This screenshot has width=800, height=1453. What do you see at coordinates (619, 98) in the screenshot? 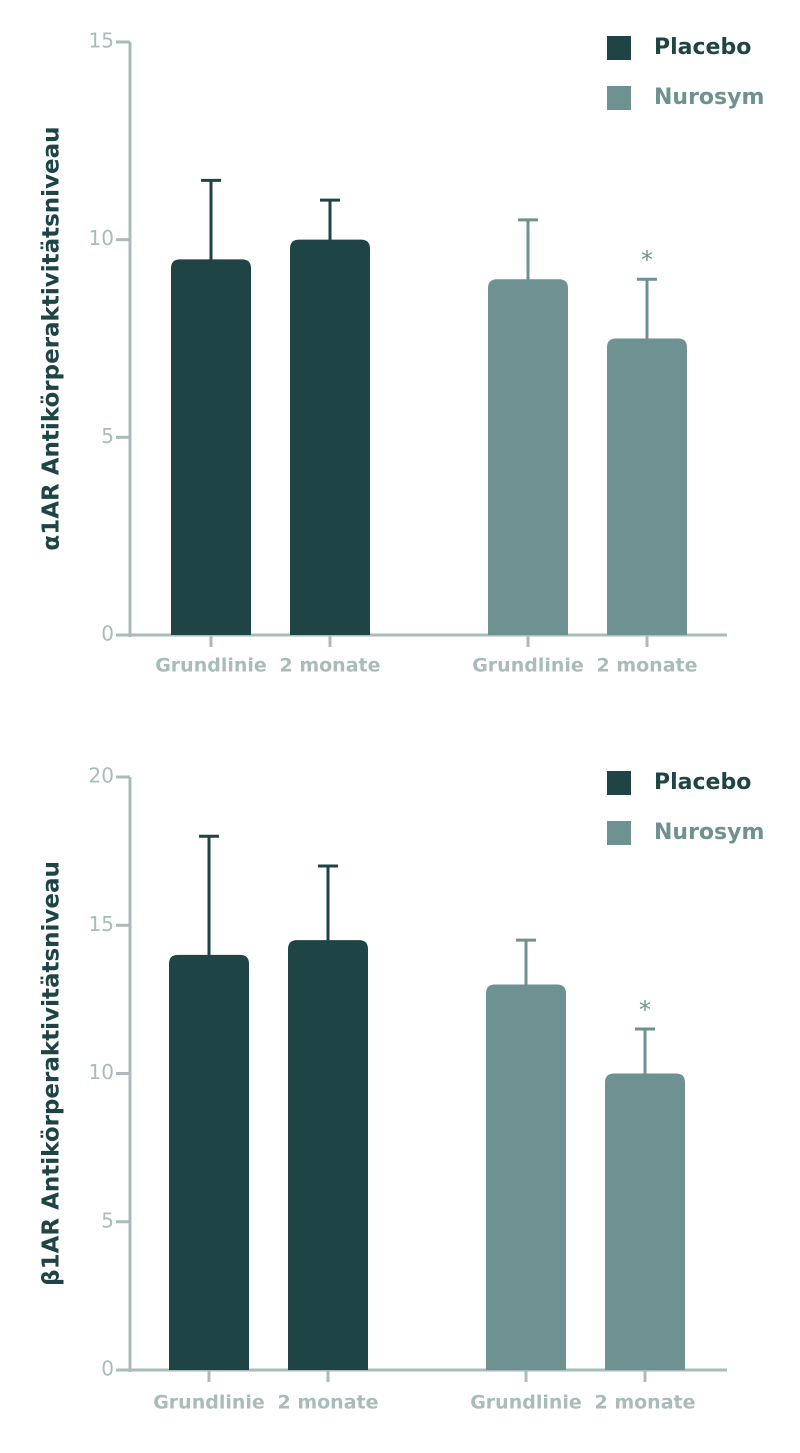
I see `alpha1ar-legend-swatch-nurosym` at bounding box center [619, 98].